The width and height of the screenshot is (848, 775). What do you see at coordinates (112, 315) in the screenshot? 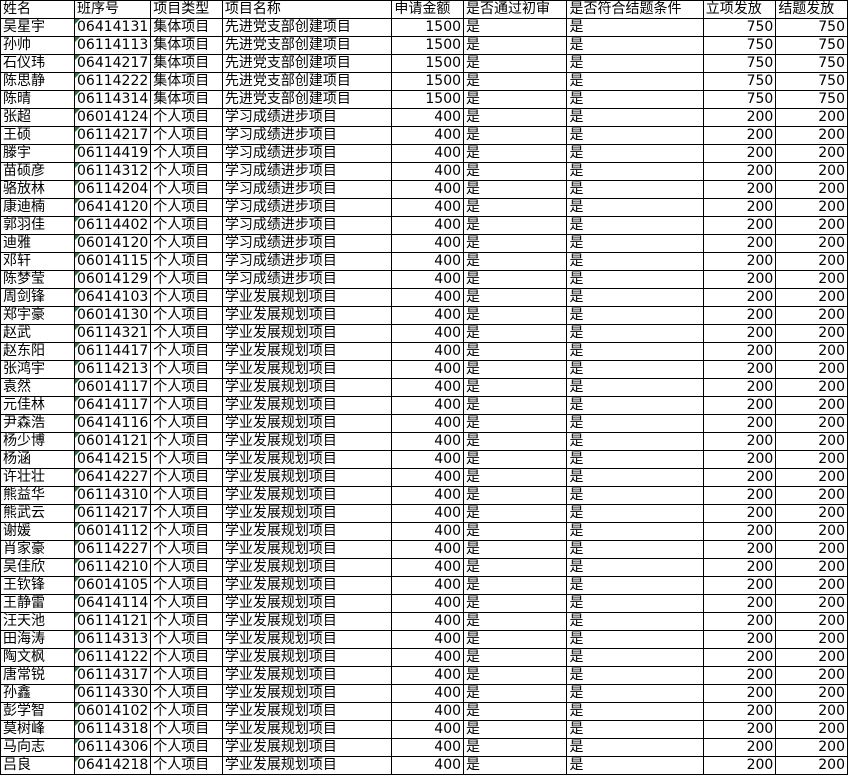
I see `cell-class-id: 06014130` at bounding box center [112, 315].